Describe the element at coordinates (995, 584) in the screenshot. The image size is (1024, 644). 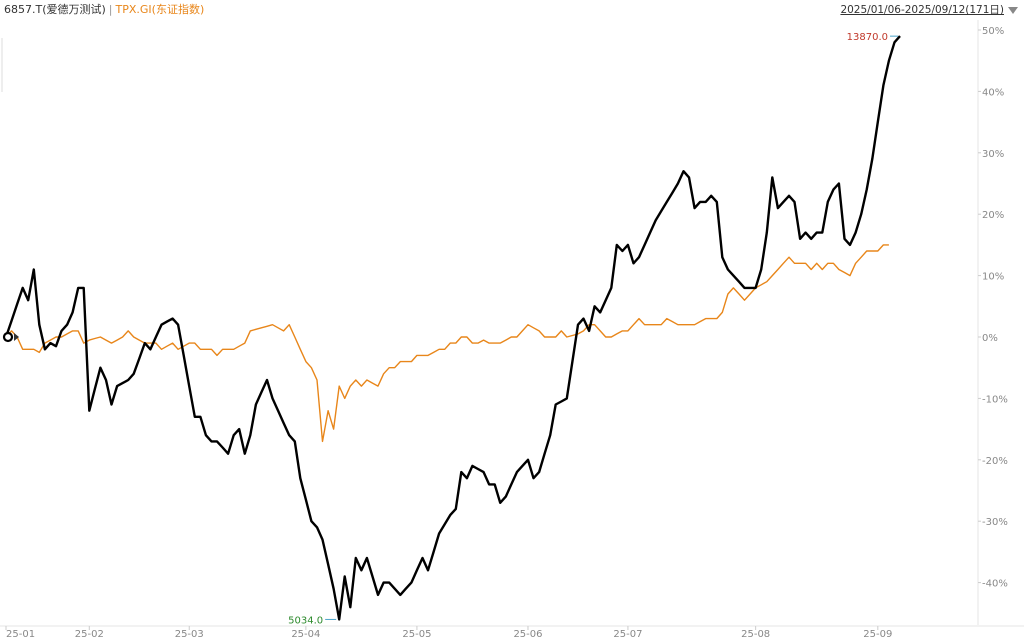
I see `y-tick-label: -40%` at that location.